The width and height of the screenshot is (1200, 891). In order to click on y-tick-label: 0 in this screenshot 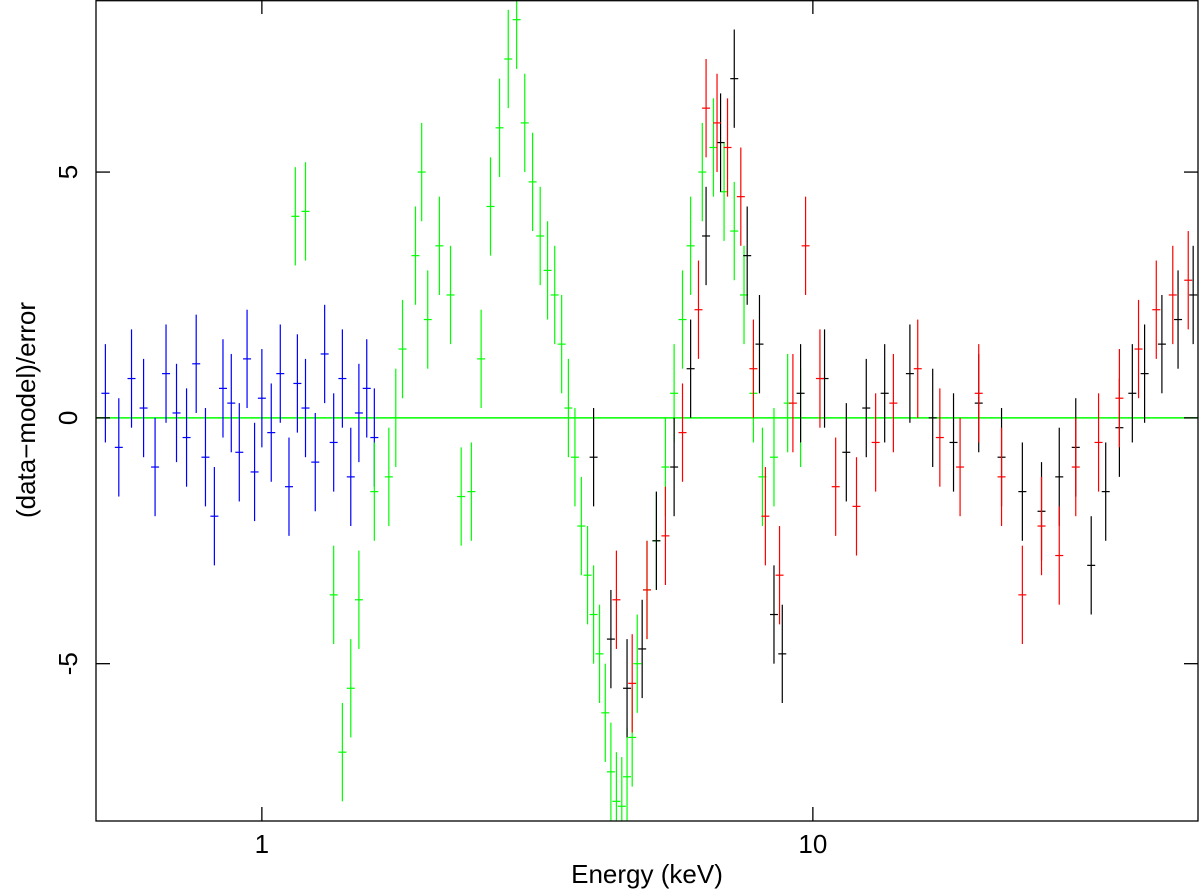, I will do `click(68, 418)`.